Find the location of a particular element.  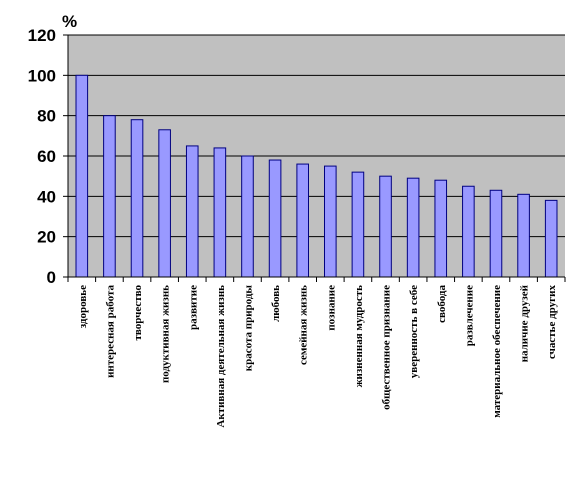

x-tick-label: развитие is located at coordinates (193, 307).